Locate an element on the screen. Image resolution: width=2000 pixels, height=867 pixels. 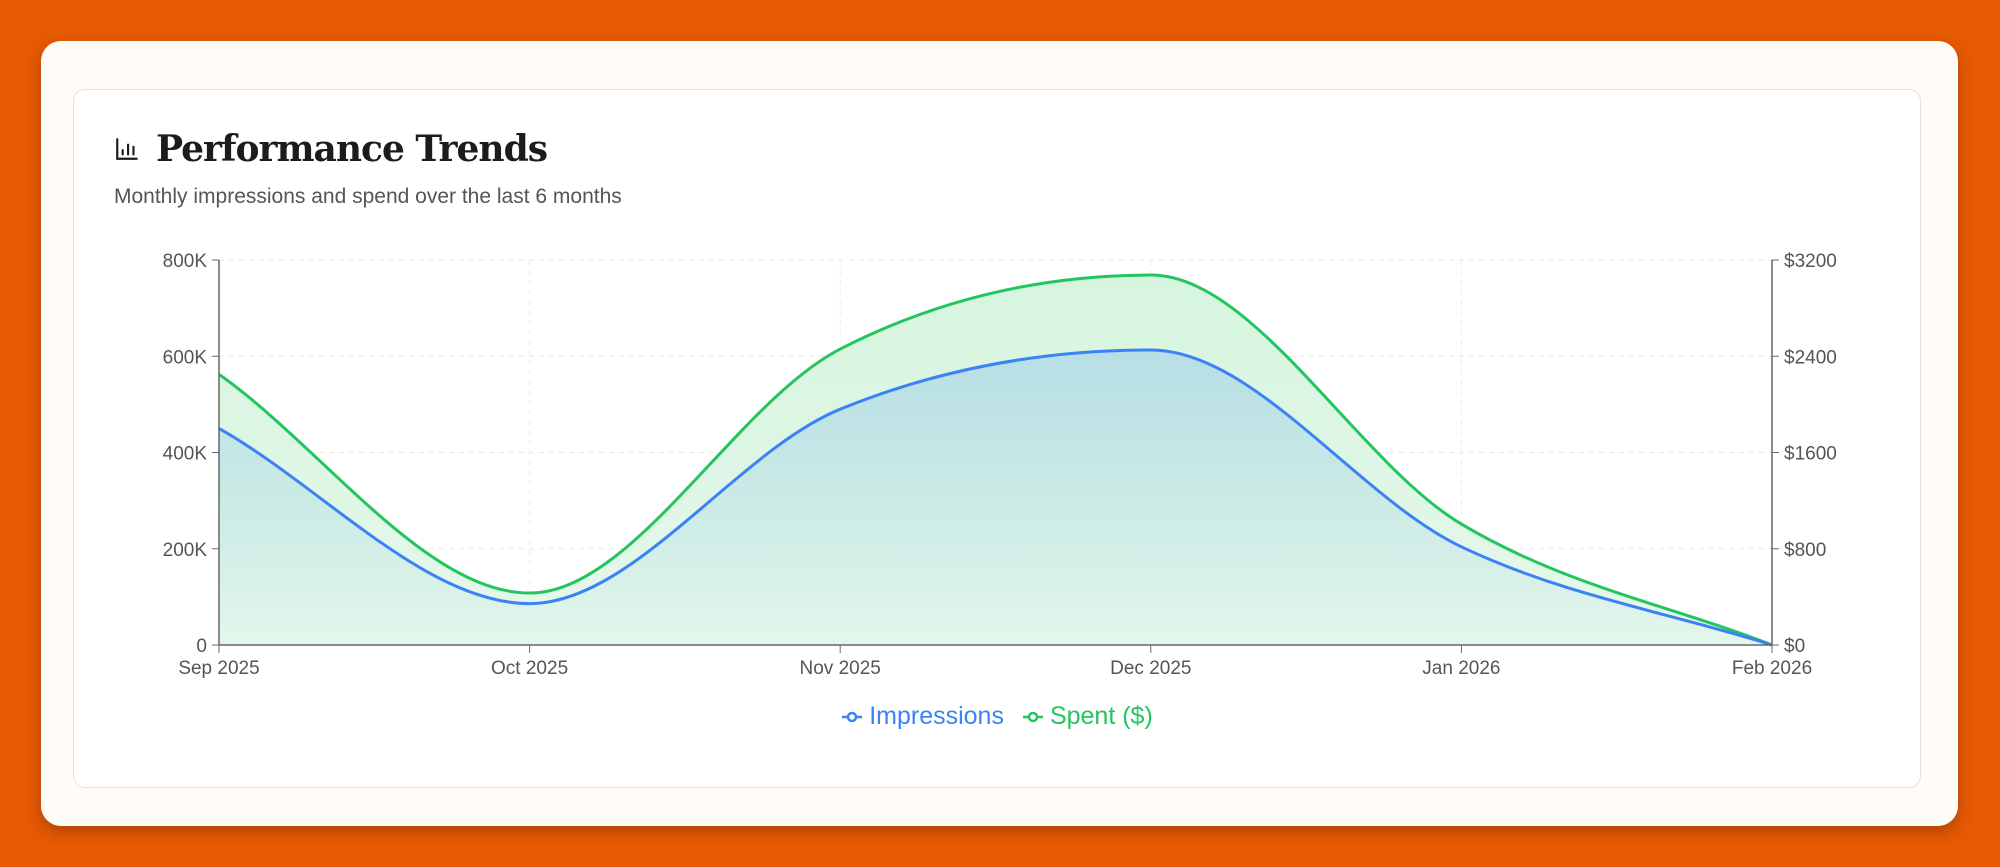
legend-item-spent: Spent ($) is located at coordinates (1087, 716).